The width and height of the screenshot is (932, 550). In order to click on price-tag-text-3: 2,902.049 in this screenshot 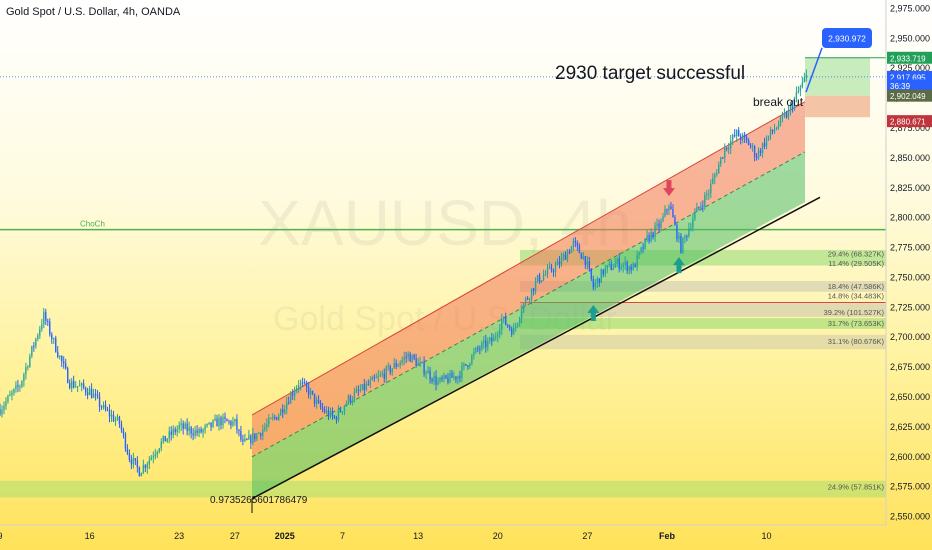, I will do `click(908, 96)`.